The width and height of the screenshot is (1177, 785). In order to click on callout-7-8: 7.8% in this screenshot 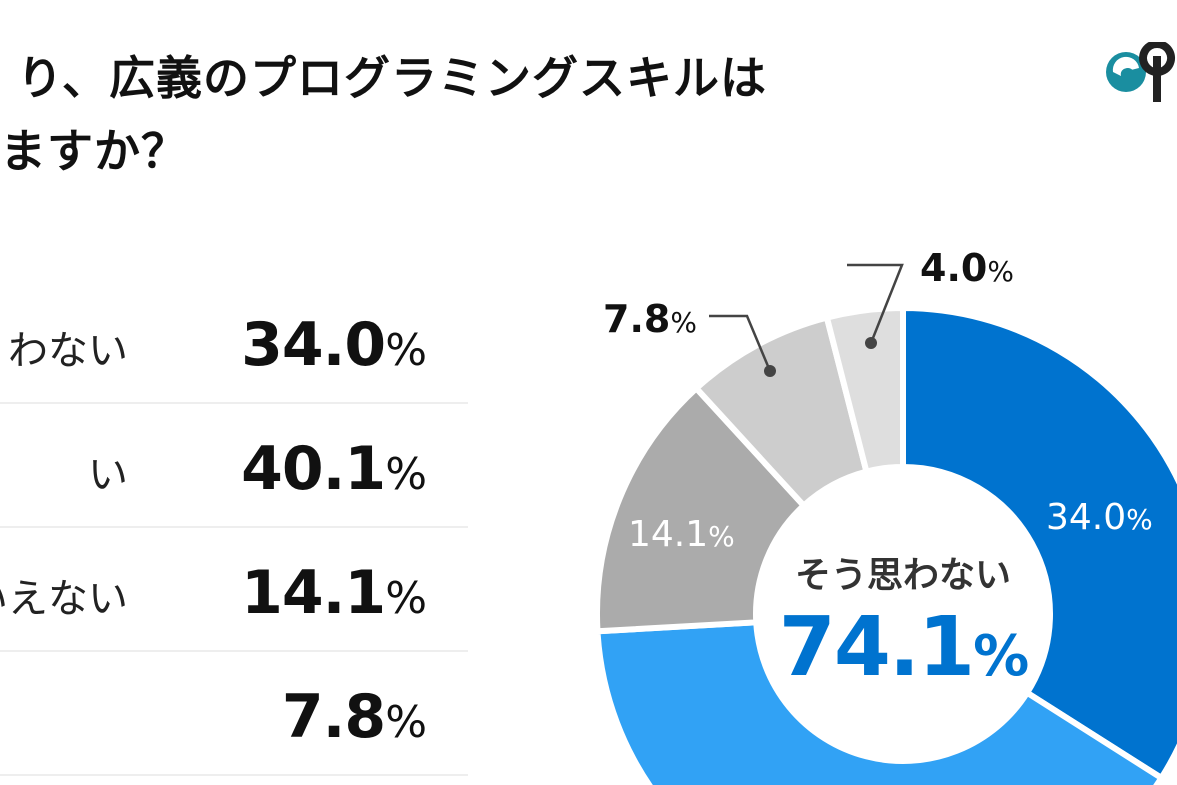, I will do `click(650, 319)`.